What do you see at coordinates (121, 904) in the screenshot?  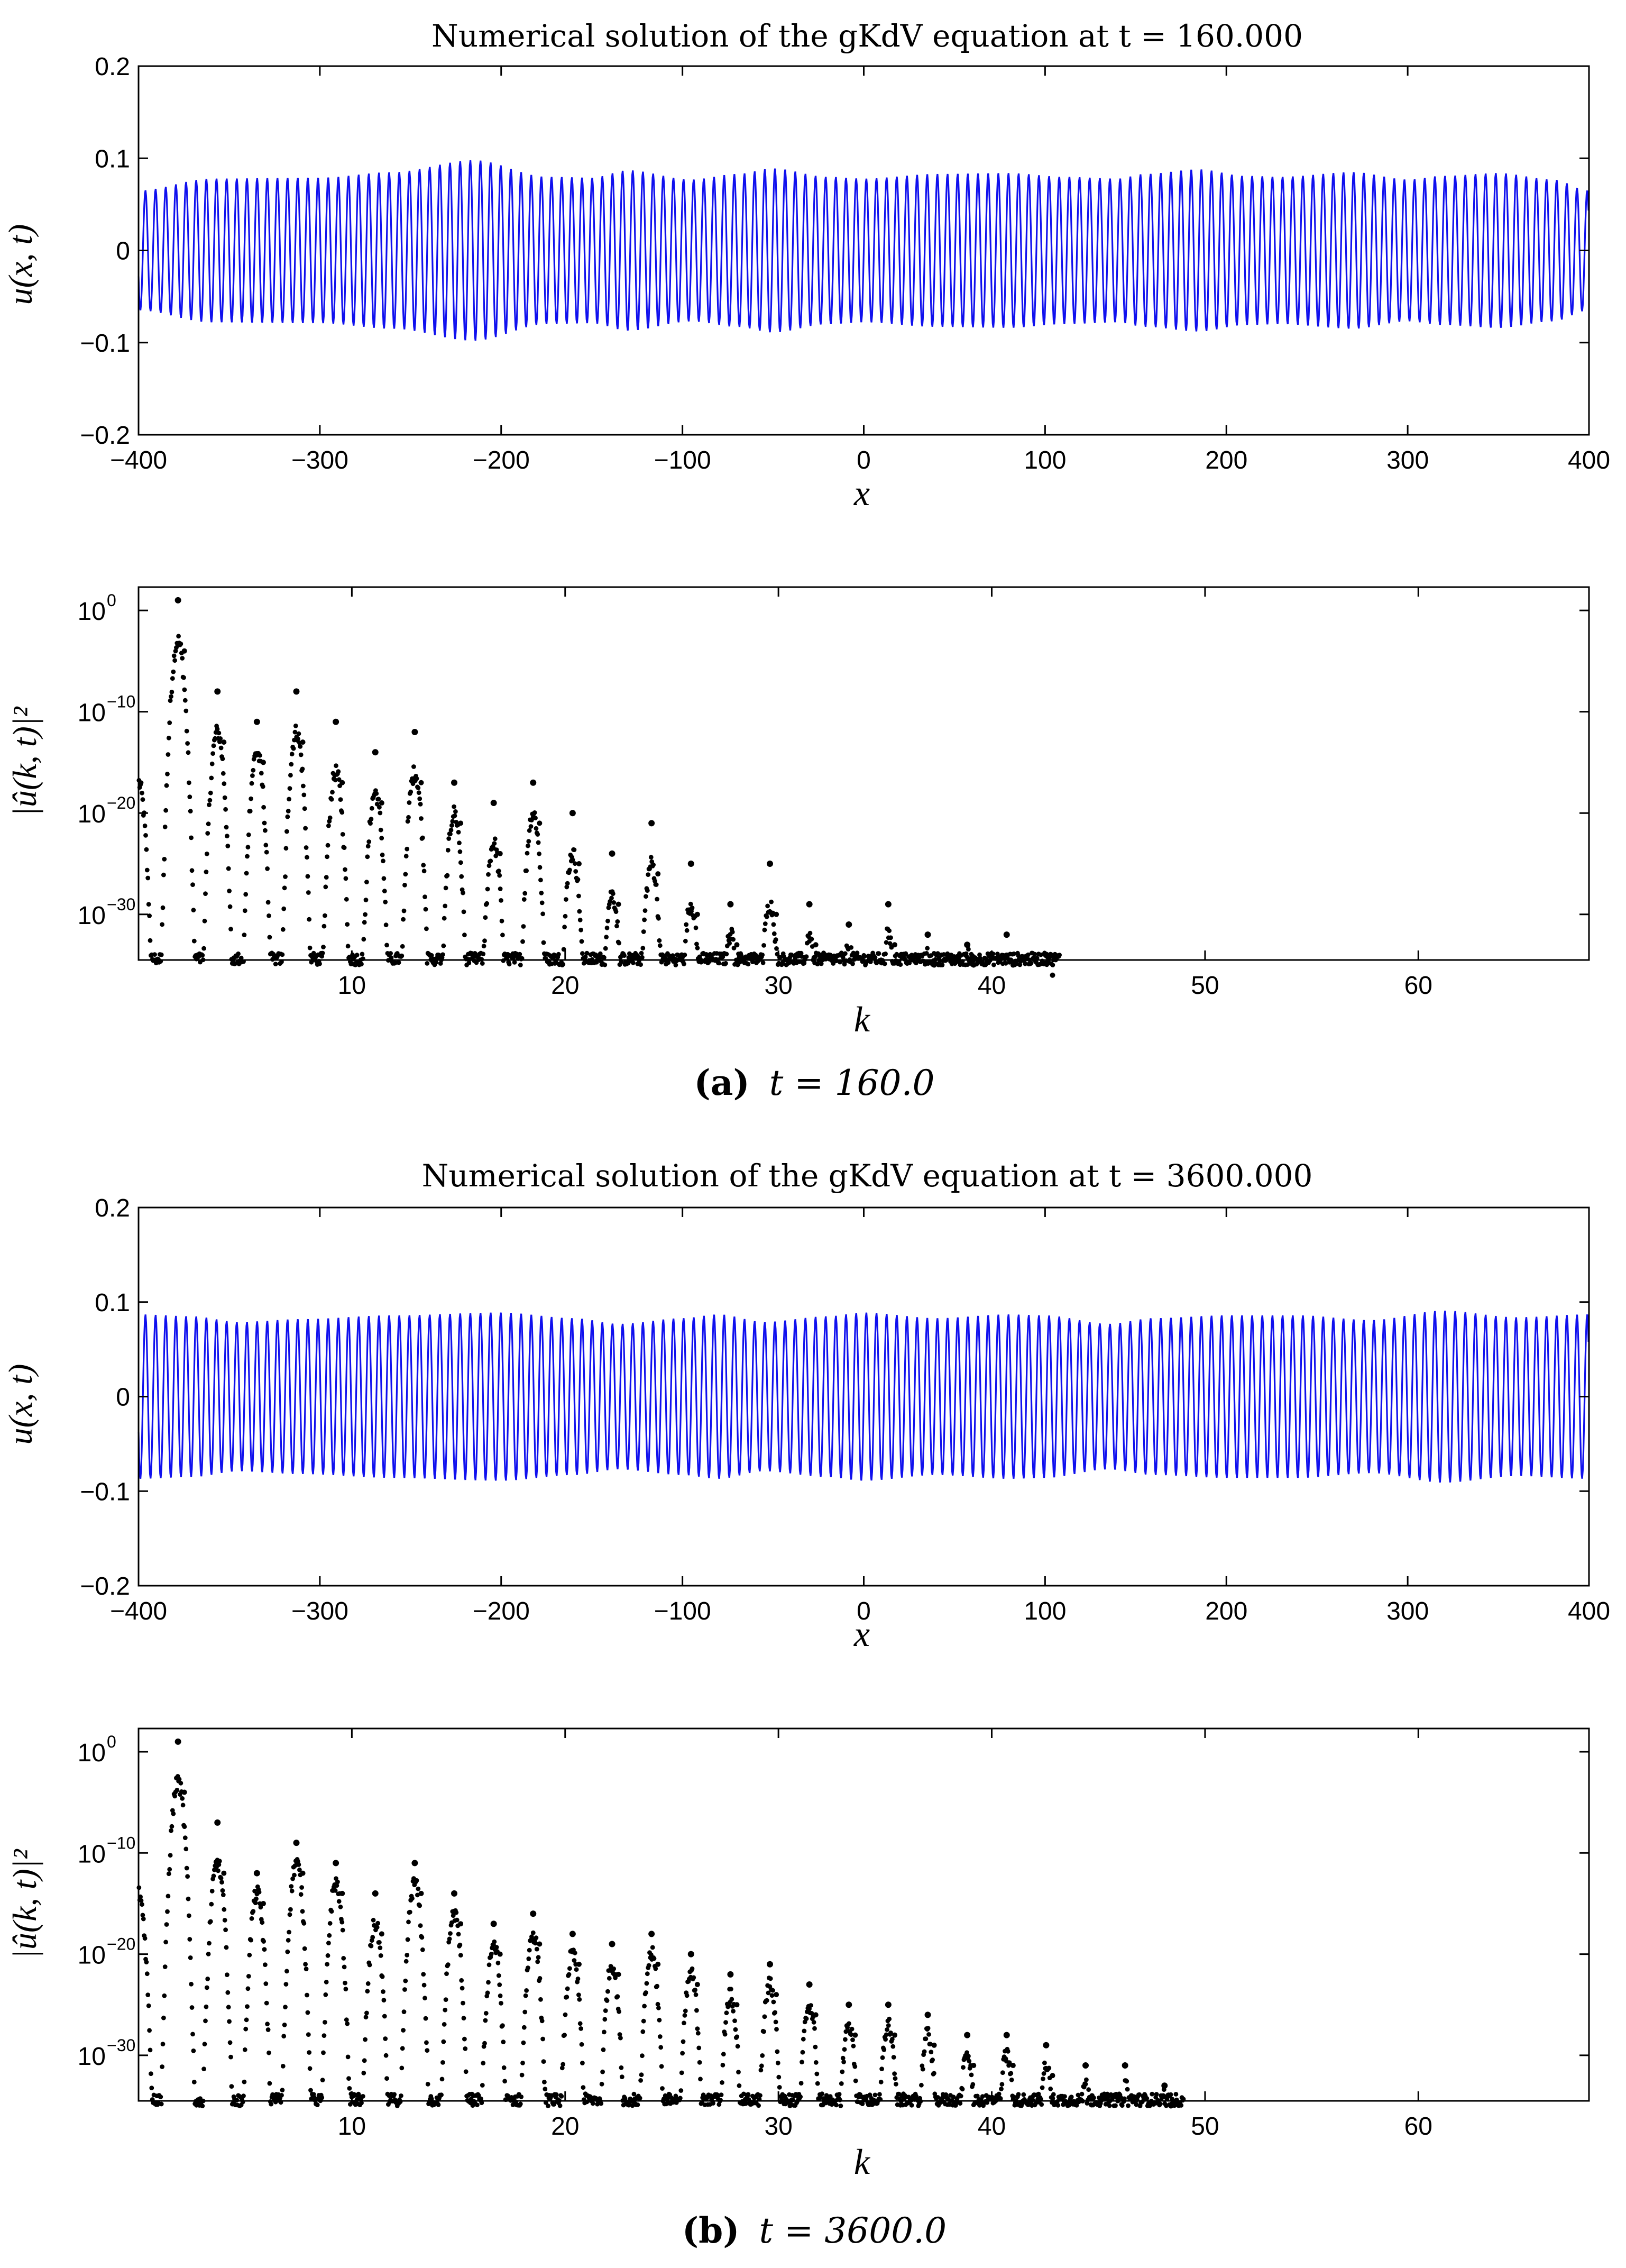 I see `y-tick-exponent: −30` at bounding box center [121, 904].